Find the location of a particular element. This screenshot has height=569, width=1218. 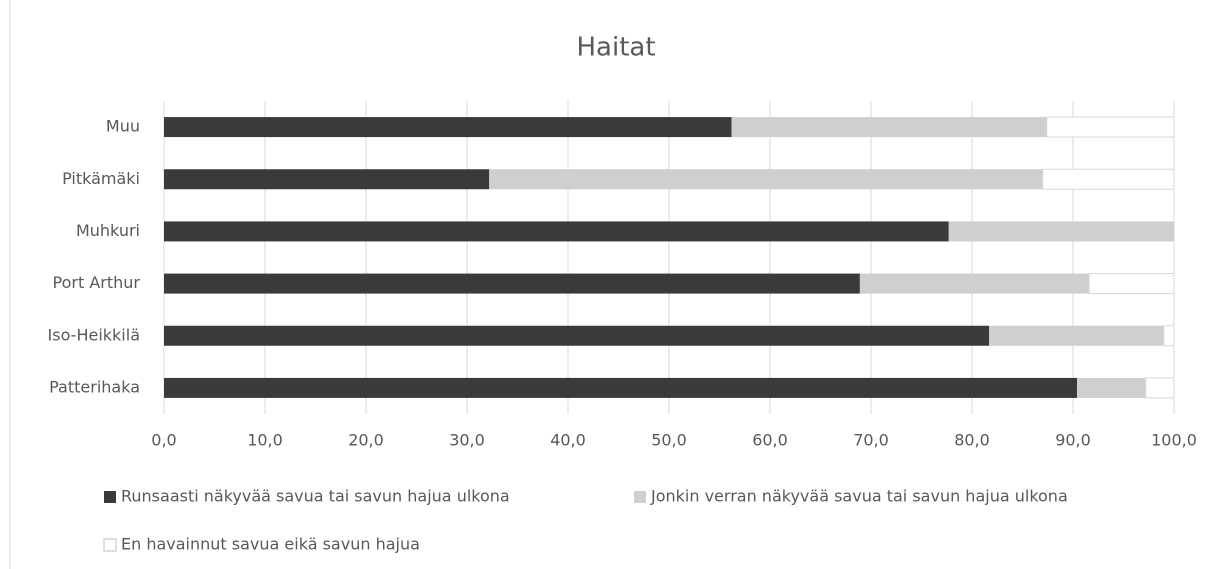

x-tick-label: 40,0 is located at coordinates (568, 440).